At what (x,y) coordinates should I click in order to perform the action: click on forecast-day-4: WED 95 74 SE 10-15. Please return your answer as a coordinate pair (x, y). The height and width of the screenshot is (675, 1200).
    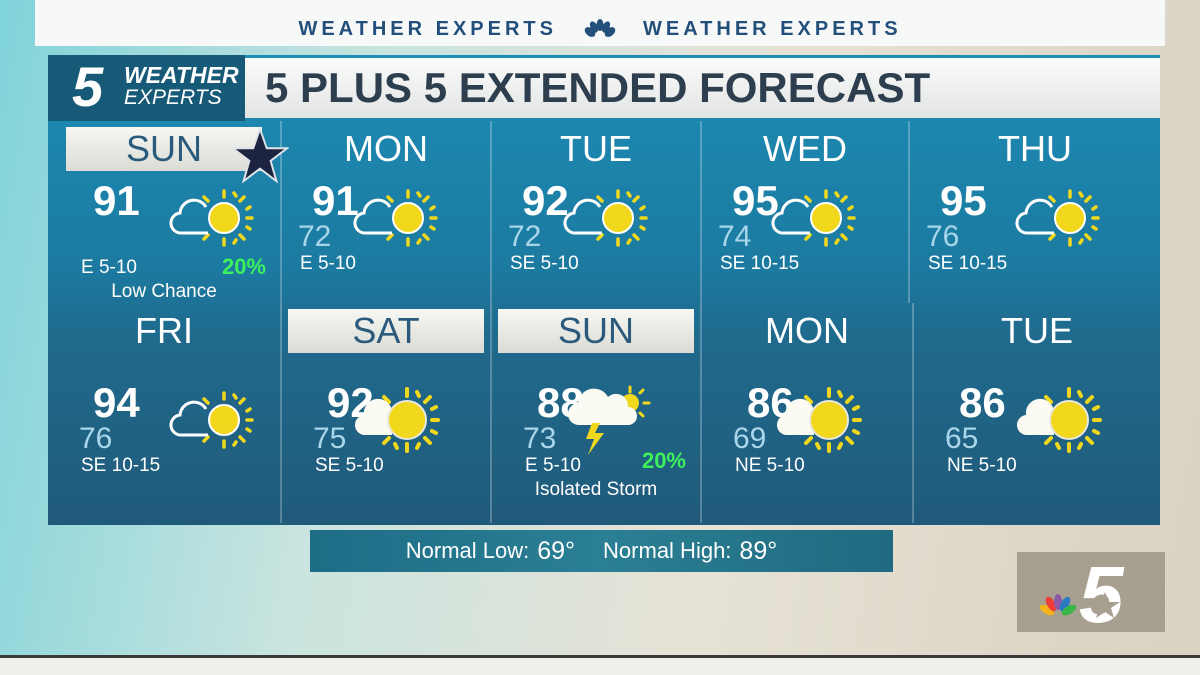
    Looking at the image, I should click on (804, 212).